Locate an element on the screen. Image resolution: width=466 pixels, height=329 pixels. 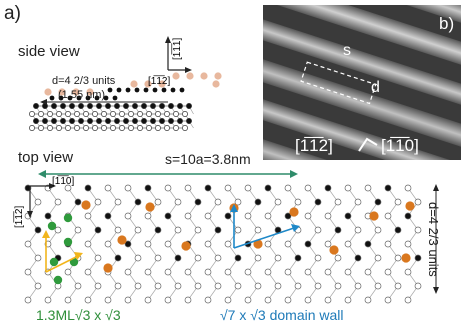
side-view-label: side view is located at coordinates (49, 51).